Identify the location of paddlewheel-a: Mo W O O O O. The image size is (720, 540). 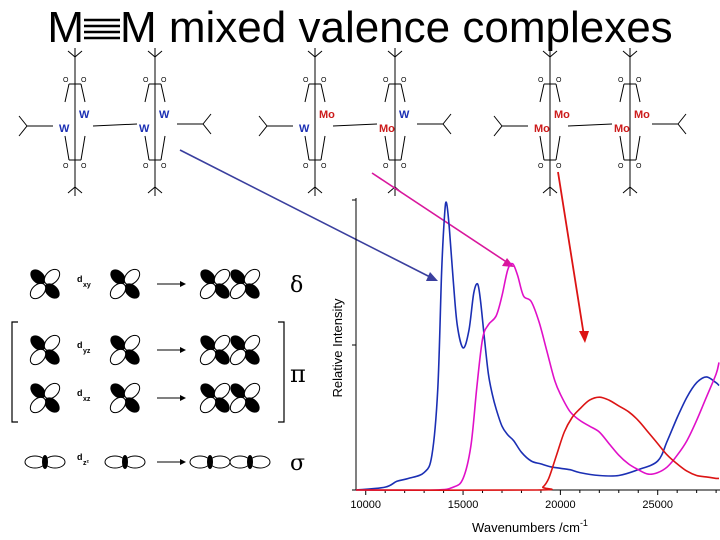
(317, 122).